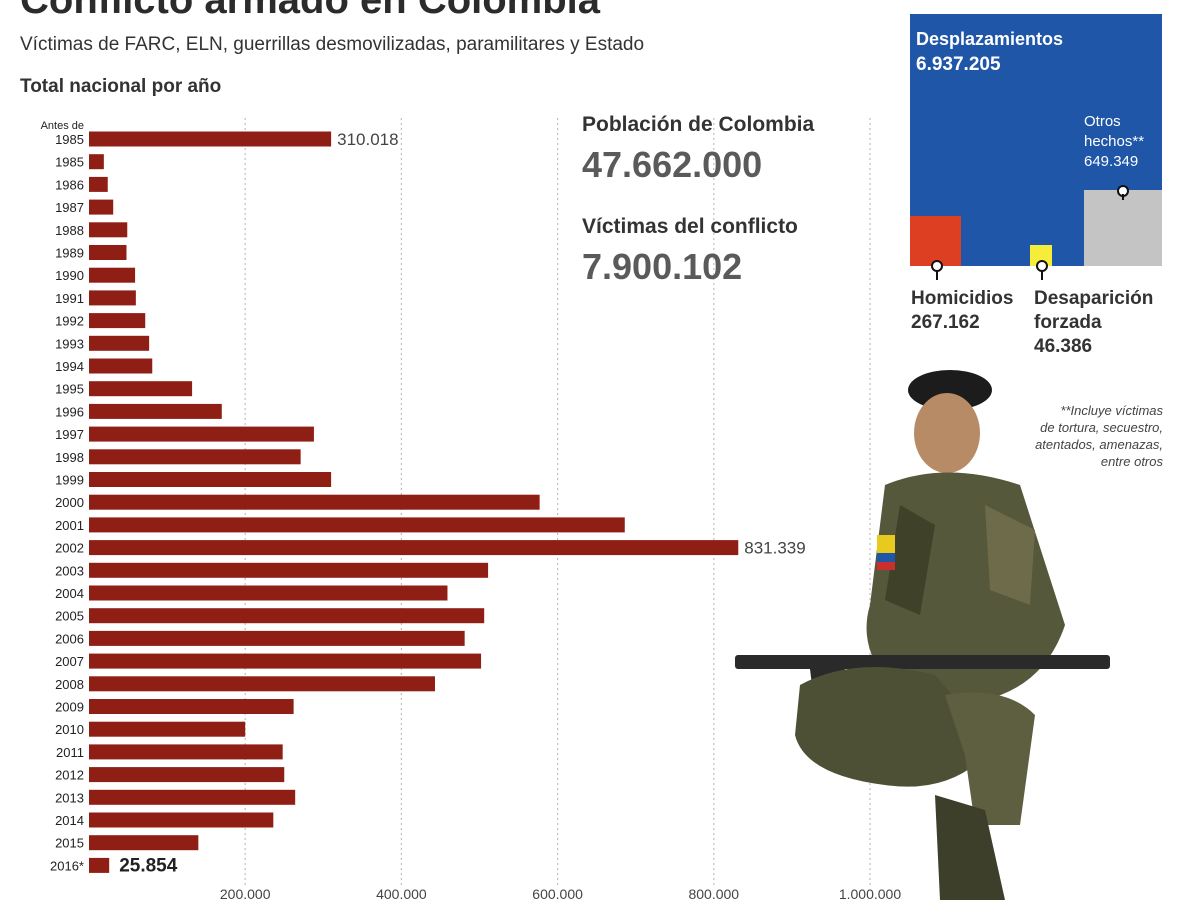 The height and width of the screenshot is (900, 1200). Describe the element at coordinates (70, 752) in the screenshot. I see `y-tick-label: 2011` at that location.